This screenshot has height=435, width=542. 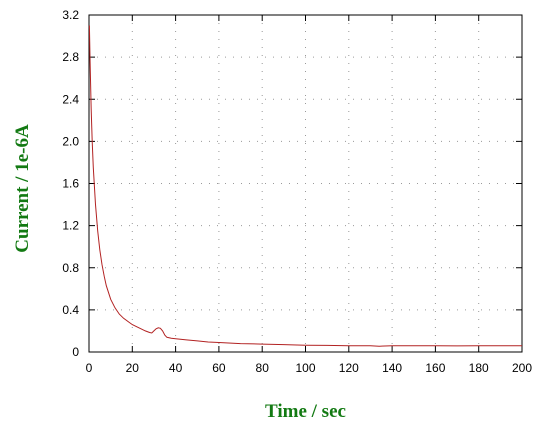 I want to click on y-tick-label: 0.4, so click(x=70, y=310).